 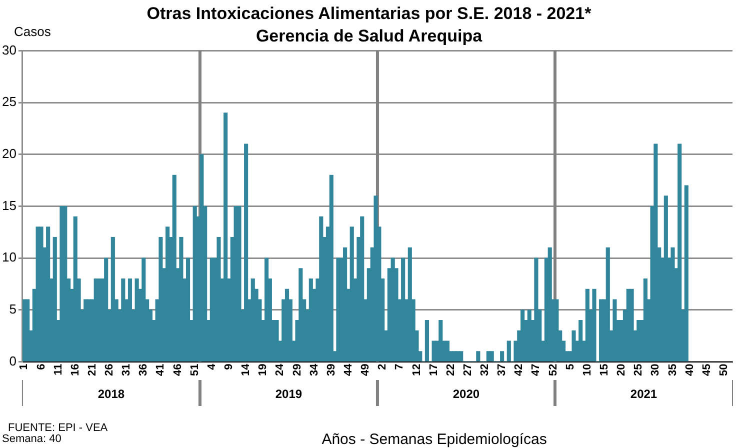 What do you see at coordinates (160, 370) in the screenshot?
I see `x-tick-label: 41` at bounding box center [160, 370].